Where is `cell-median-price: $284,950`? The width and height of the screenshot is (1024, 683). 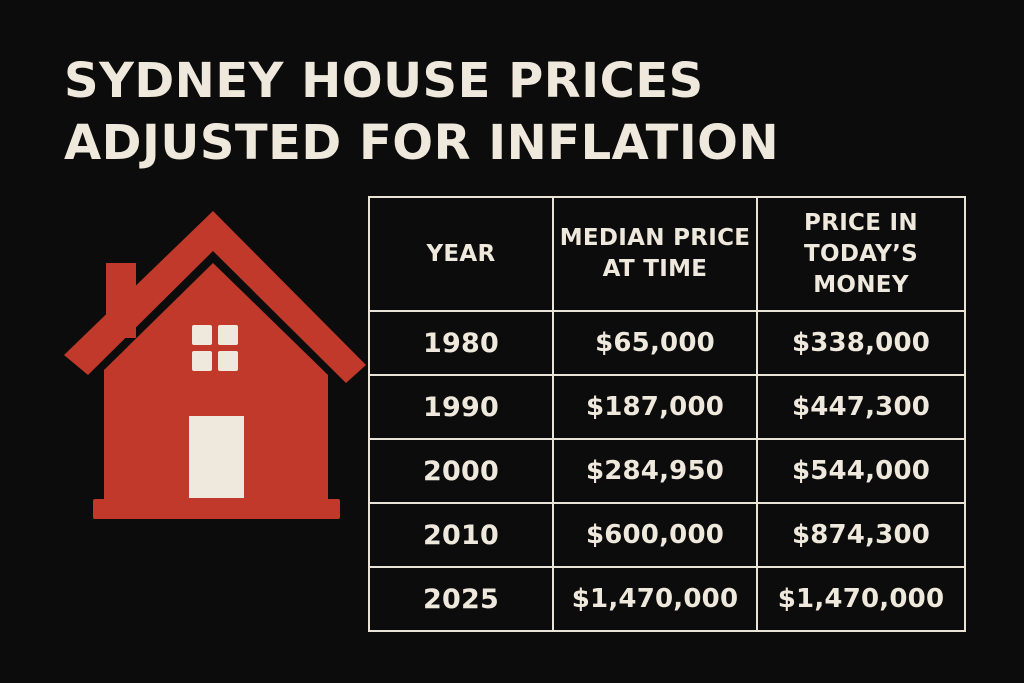
cell-median-price: $284,950 is located at coordinates (655, 471).